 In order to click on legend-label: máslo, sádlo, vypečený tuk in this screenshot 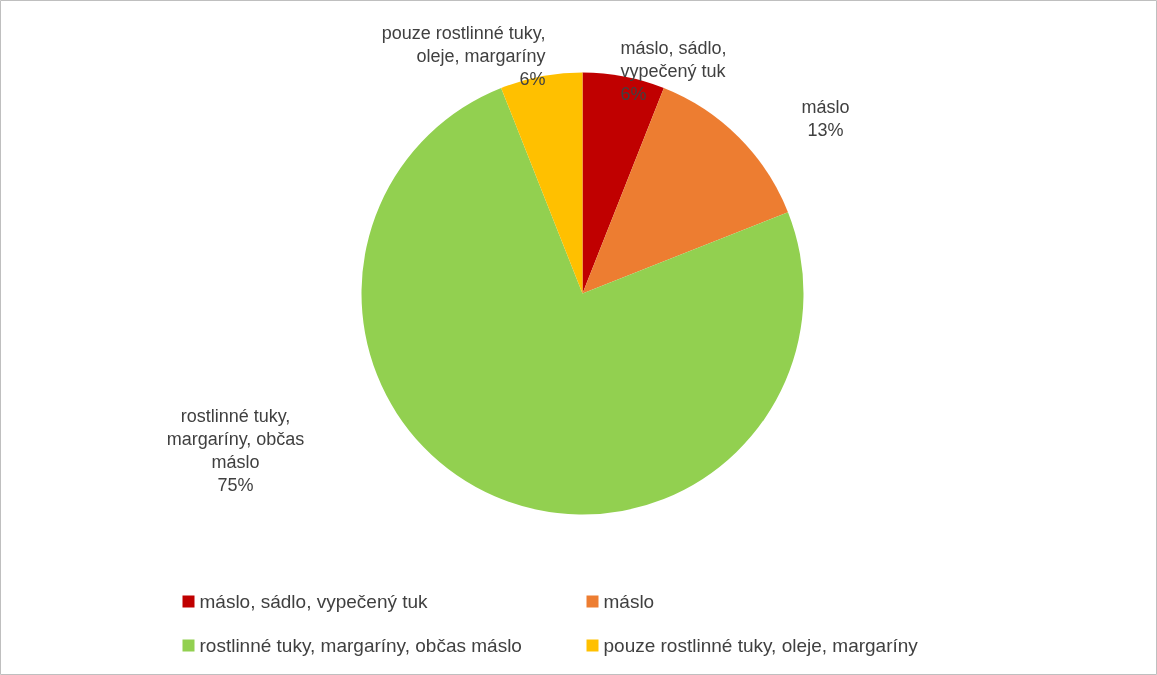, I will do `click(314, 601)`.